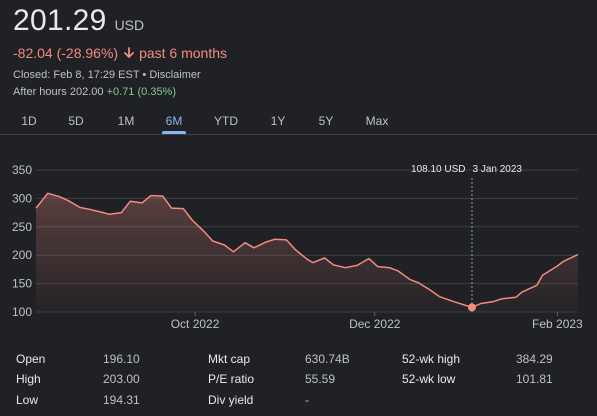 The image size is (597, 416). What do you see at coordinates (471, 307) in the screenshot?
I see `hover-point` at bounding box center [471, 307].